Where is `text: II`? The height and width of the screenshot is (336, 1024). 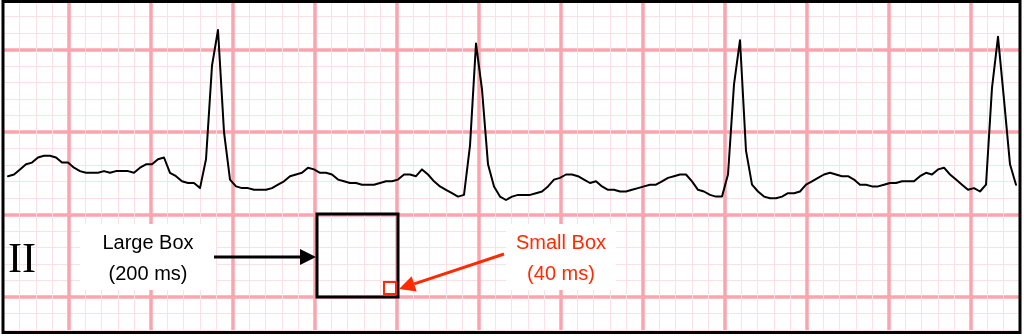
text: II is located at coordinates (22, 258).